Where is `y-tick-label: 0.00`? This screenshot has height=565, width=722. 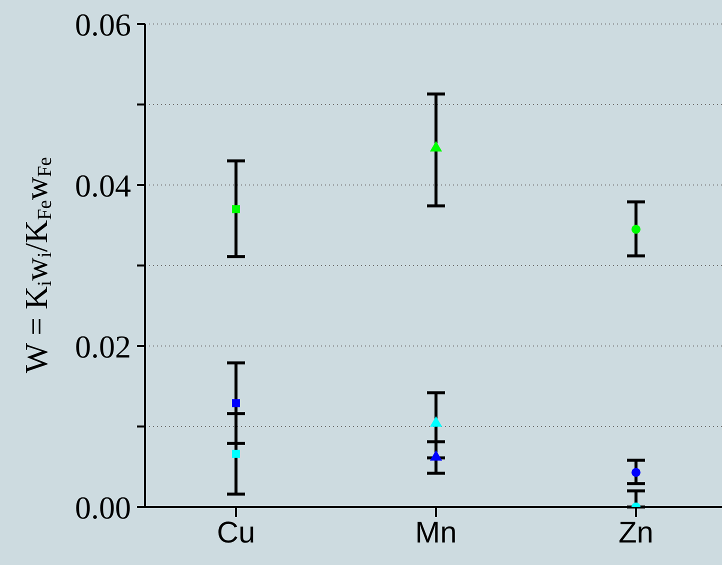 y-tick-label: 0.00 is located at coordinates (103, 507).